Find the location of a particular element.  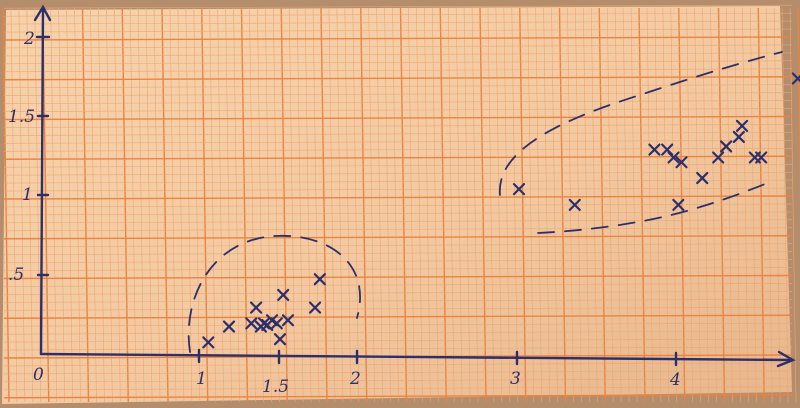

cluster-boundary-right-upper is located at coordinates (641, 123).